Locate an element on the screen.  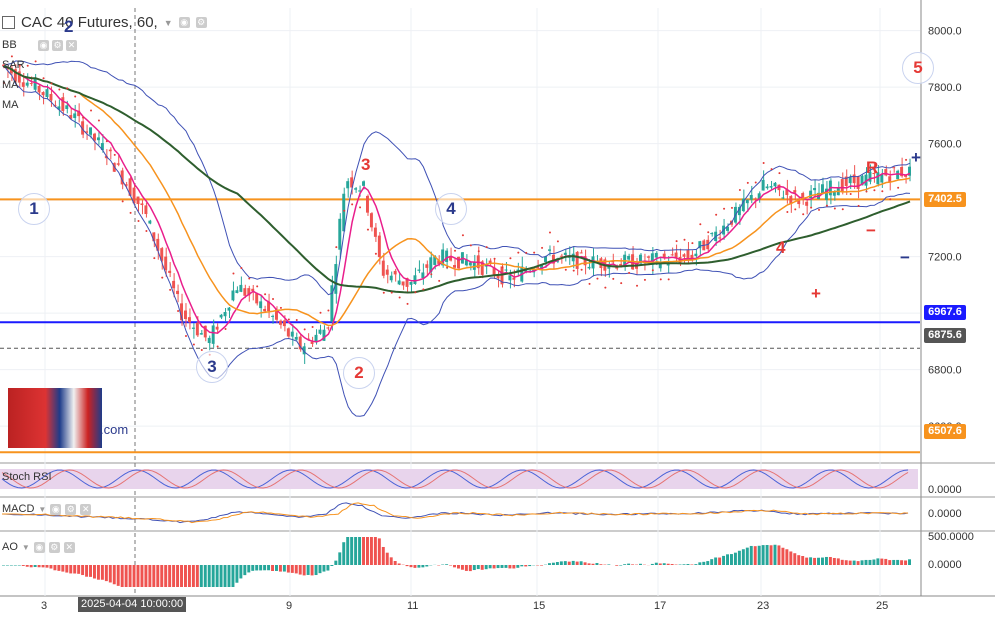
ao-label: AO ▼ ◉ ⚙ ✕ is located at coordinates (38, 547).